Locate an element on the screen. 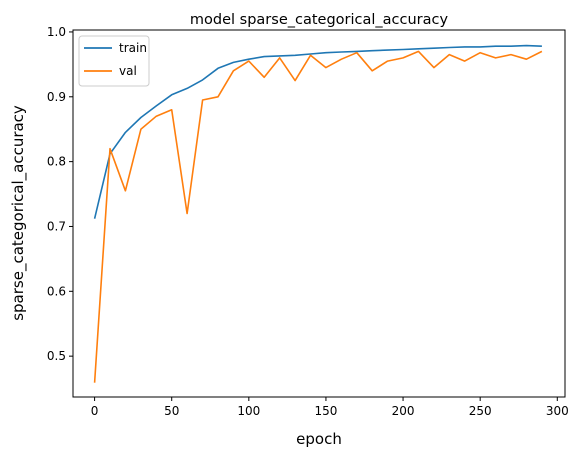  y-tick-label: 1.0 is located at coordinates (56, 32).